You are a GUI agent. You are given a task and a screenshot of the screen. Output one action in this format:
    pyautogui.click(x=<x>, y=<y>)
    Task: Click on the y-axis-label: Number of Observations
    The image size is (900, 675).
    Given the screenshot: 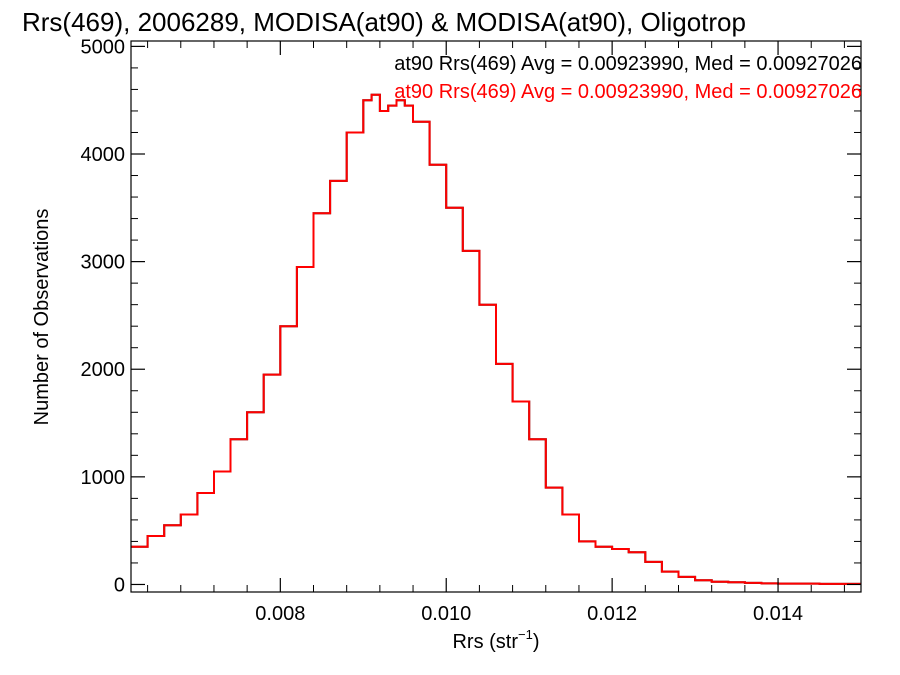 What is the action you would take?
    pyautogui.click(x=42, y=317)
    